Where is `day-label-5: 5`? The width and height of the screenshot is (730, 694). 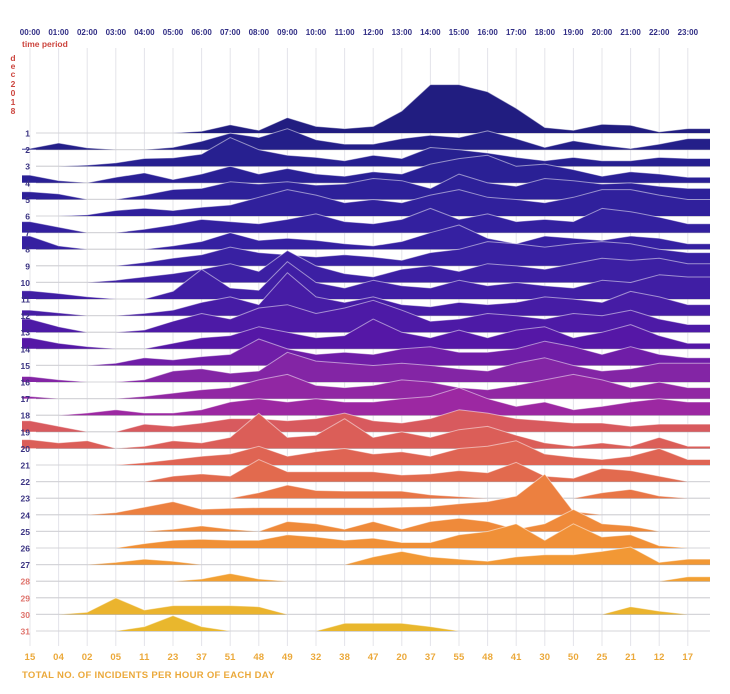
day-label-5: 5 is located at coordinates (27, 200).